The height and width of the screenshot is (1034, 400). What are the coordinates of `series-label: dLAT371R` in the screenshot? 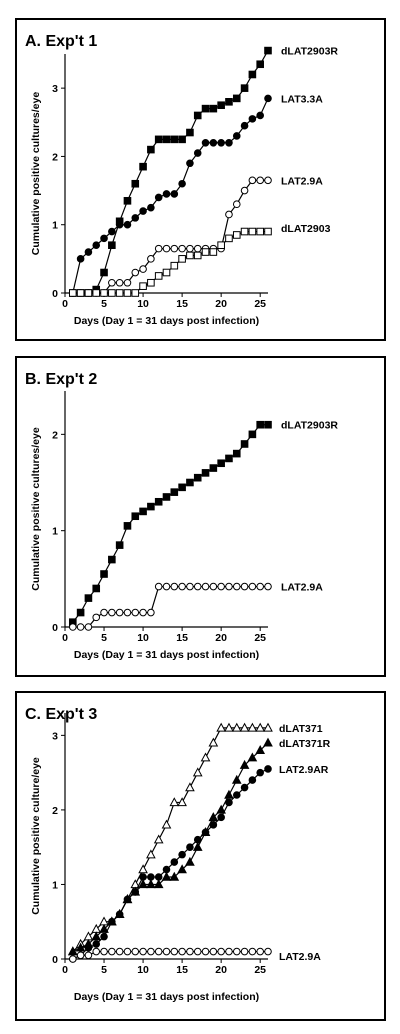 It's located at (305, 744).